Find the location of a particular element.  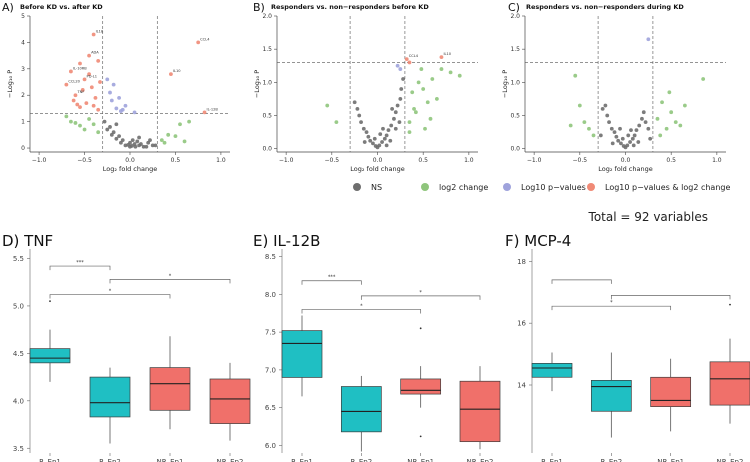

y-tick-label: 2.0 is located at coordinates (515, 16).